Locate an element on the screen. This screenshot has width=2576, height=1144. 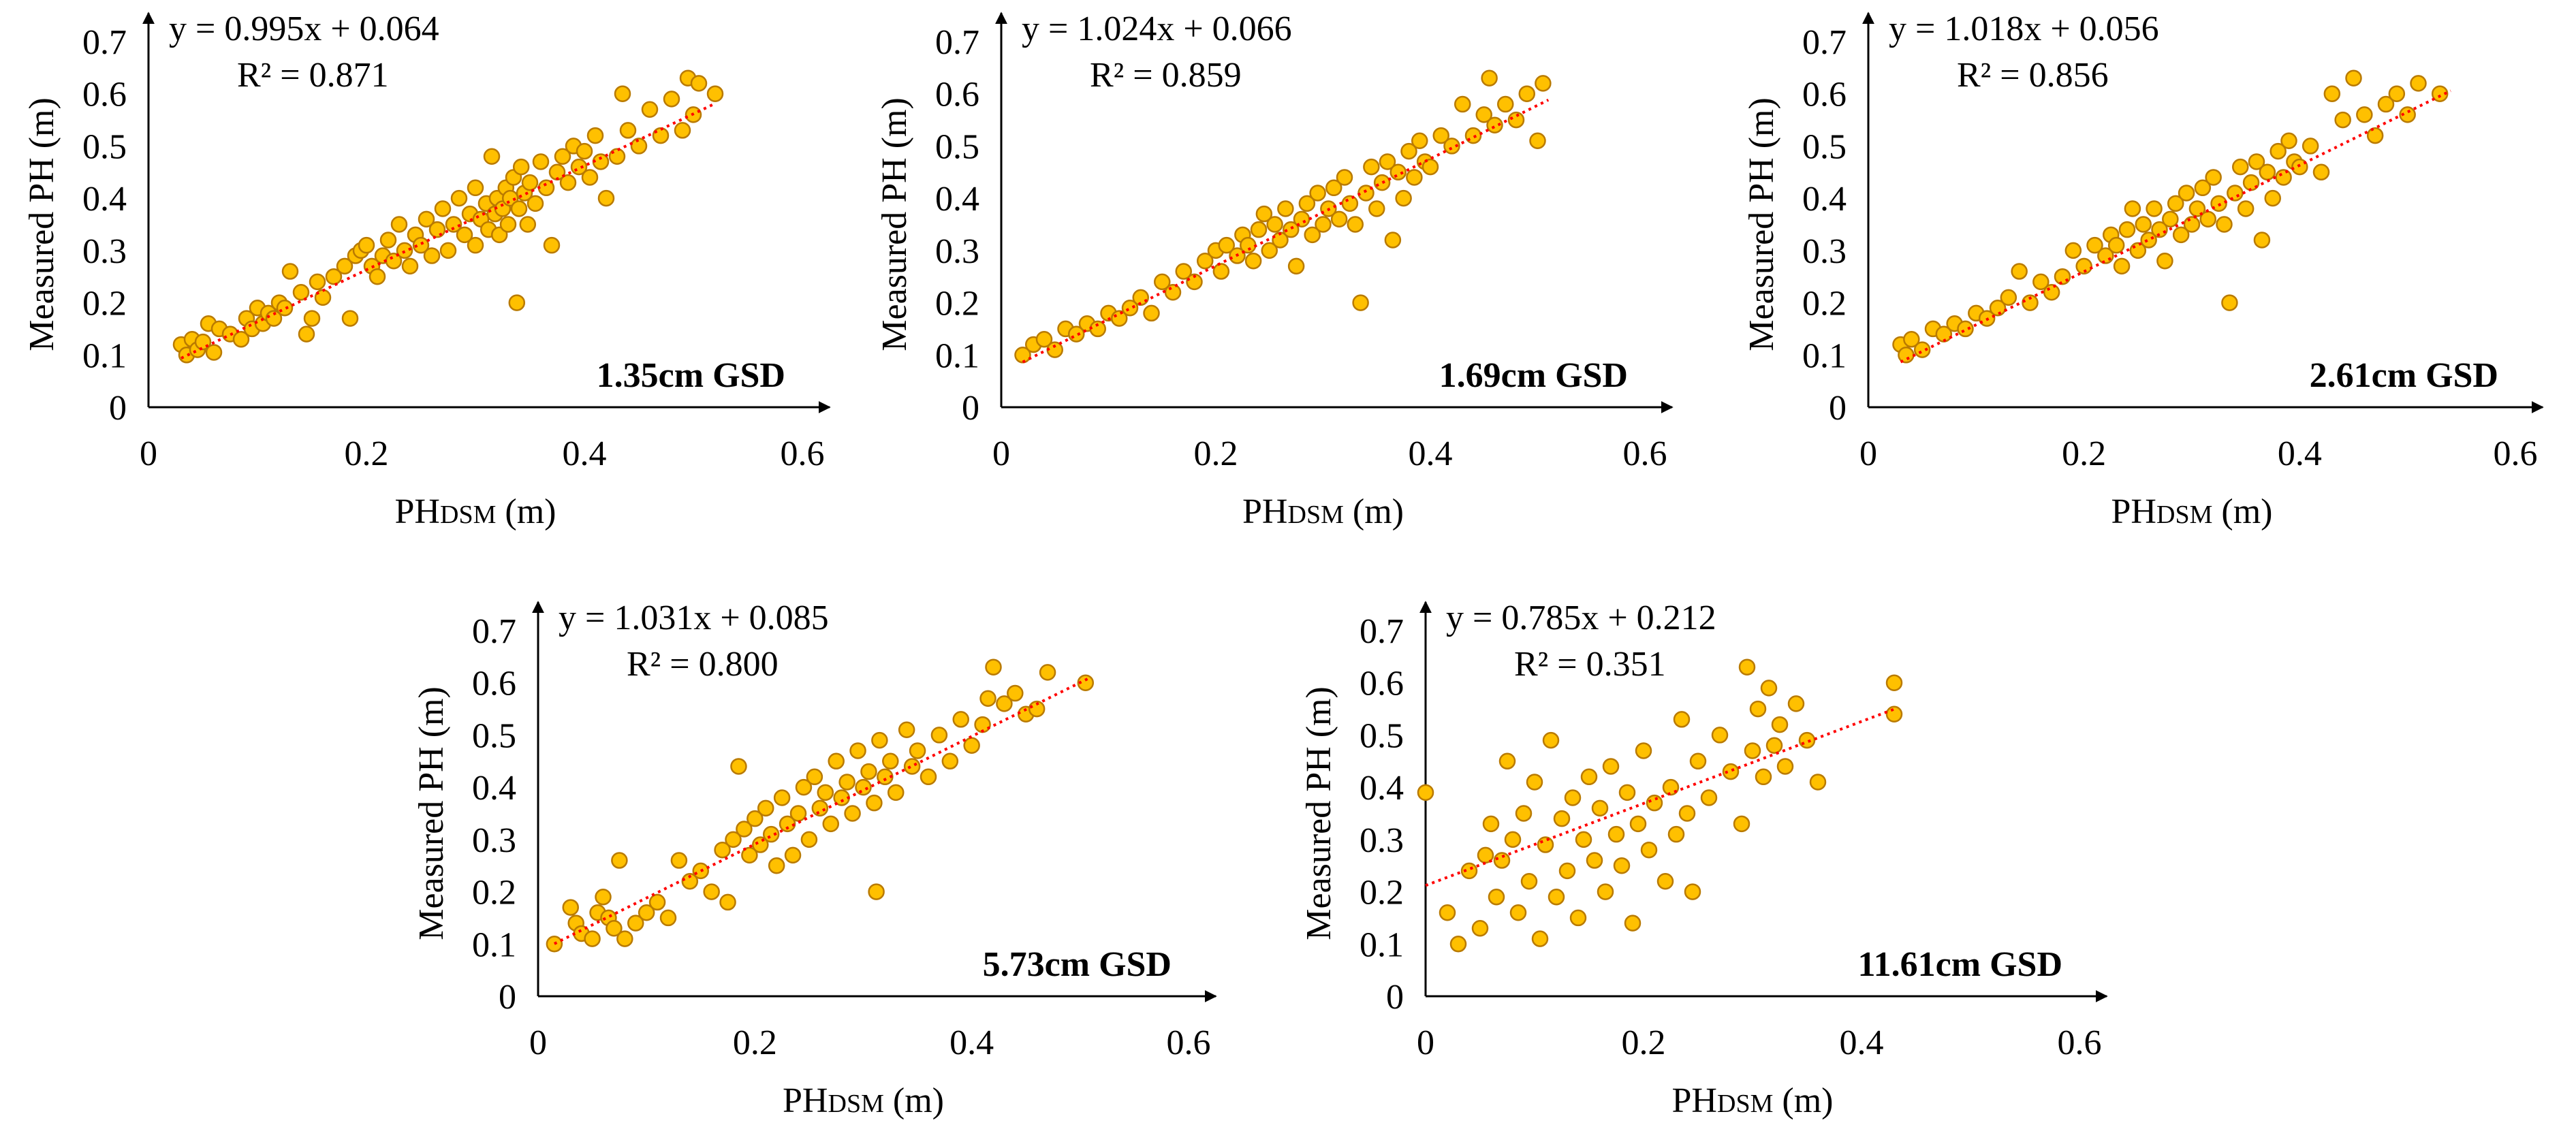
y-tick-label: 0.2 is located at coordinates (104, 304).